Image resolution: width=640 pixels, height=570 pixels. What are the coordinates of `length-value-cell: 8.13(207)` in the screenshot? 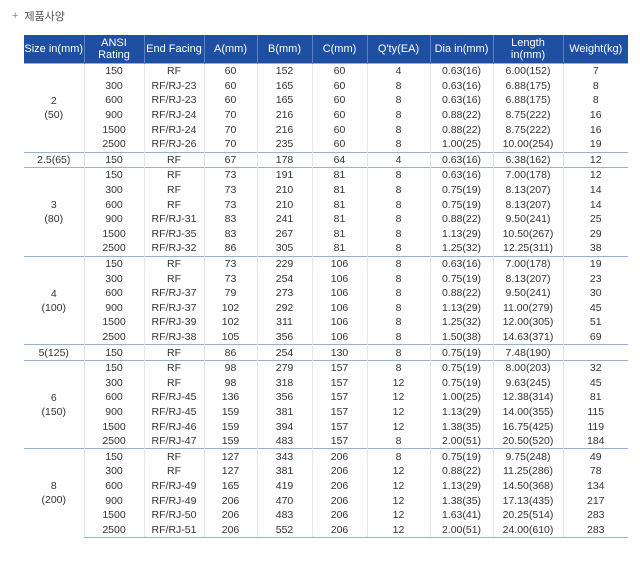 It's located at (527, 278).